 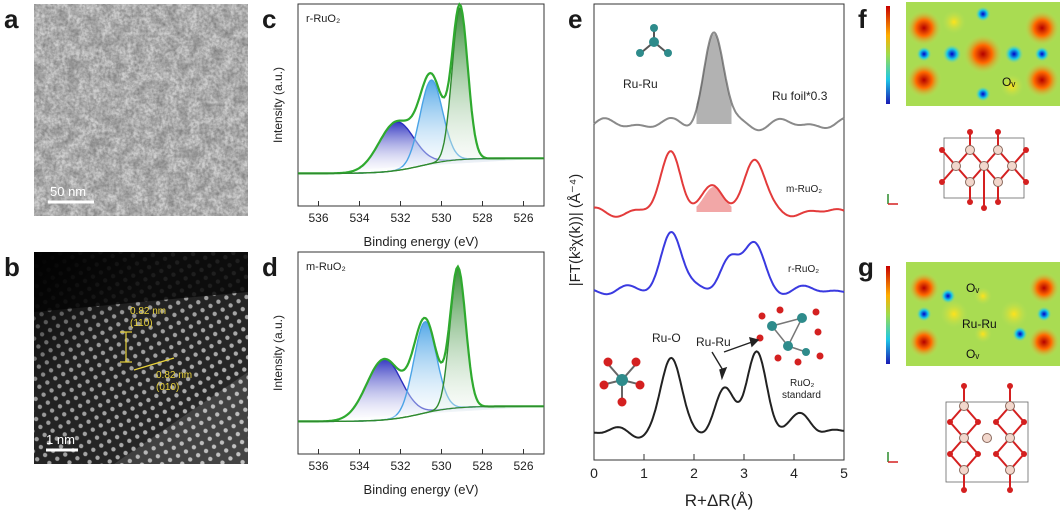 What do you see at coordinates (735, 359) in the screenshot?
I see `ru-ru-arrows` at bounding box center [735, 359].